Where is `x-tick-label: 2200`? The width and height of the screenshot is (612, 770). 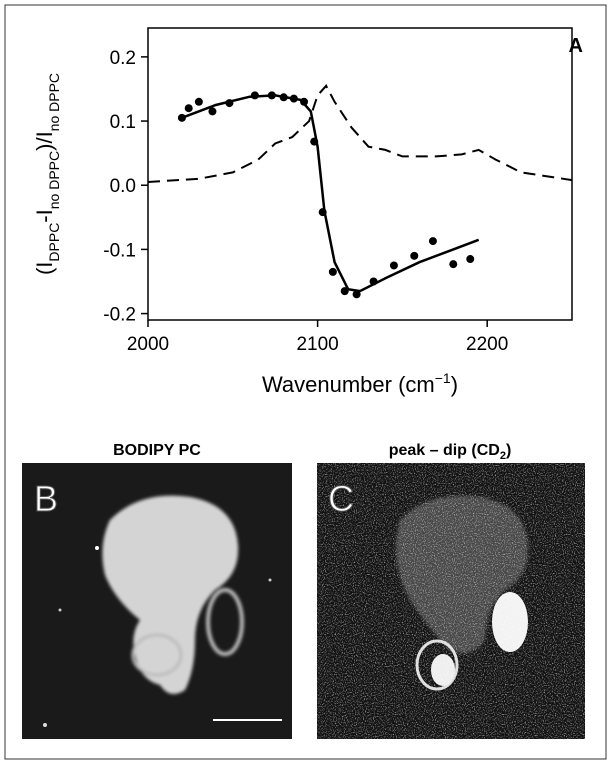
x-tick-label: 2200 is located at coordinates (487, 344).